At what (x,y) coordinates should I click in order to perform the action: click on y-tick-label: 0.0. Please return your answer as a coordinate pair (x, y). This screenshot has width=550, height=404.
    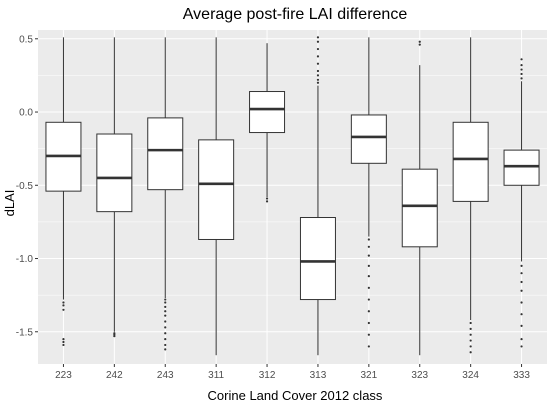
    Looking at the image, I should click on (26, 113).